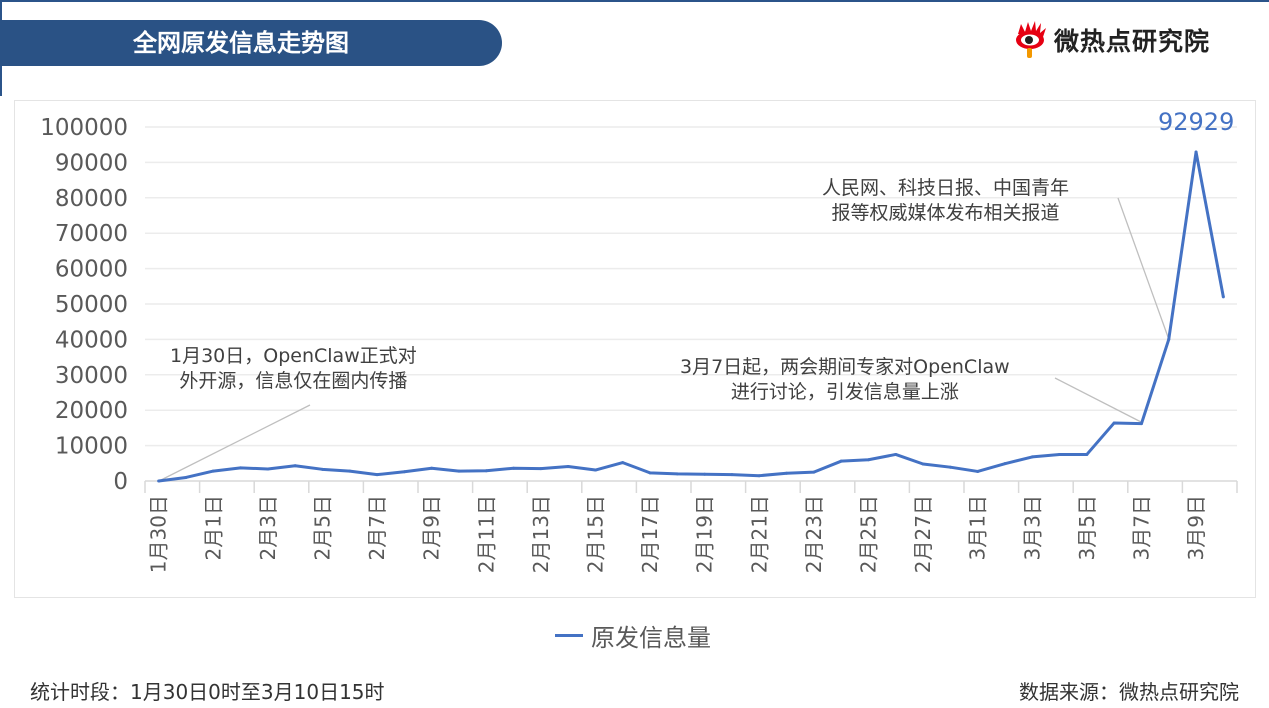  I want to click on x-tick-label: 2月17日, so click(650, 534).